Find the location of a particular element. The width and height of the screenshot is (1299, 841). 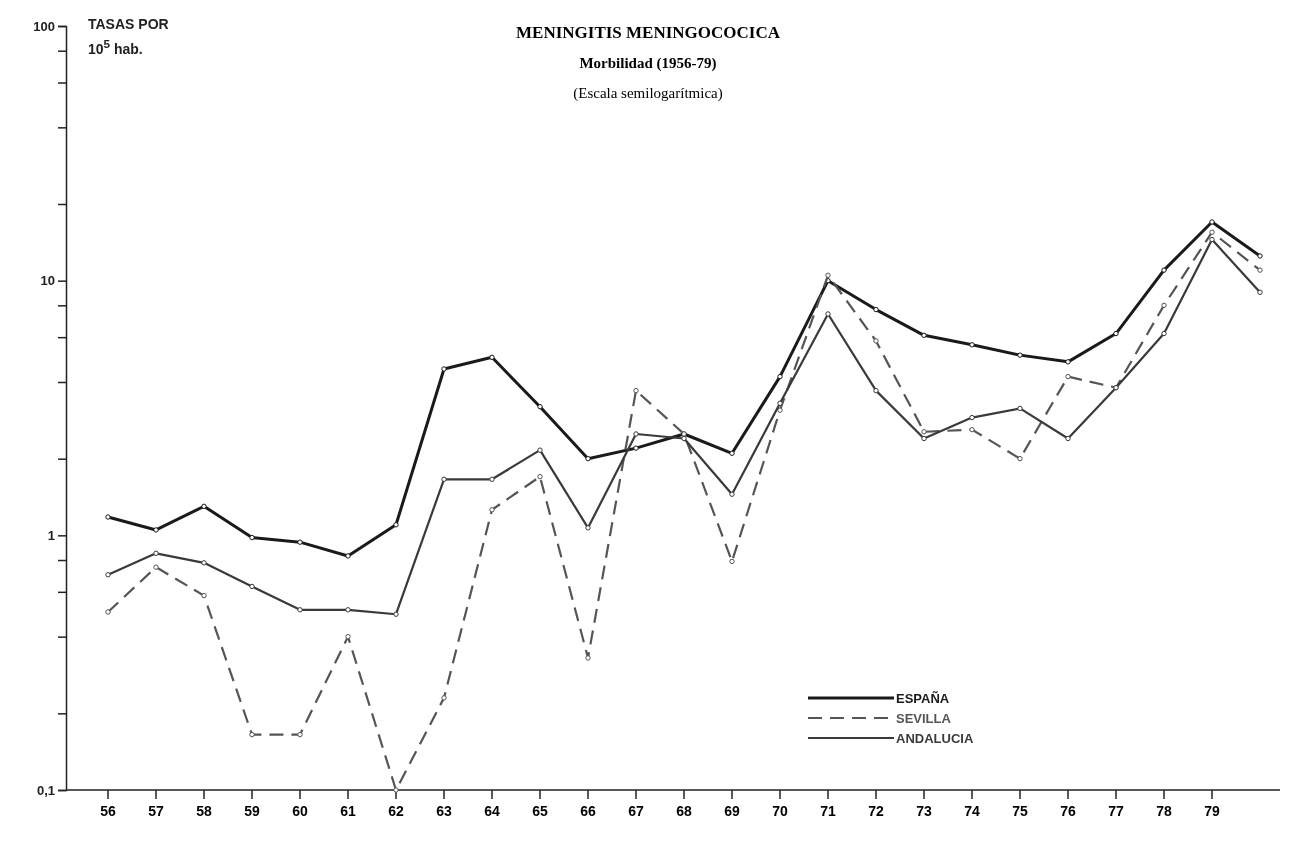

x-tick-label: 61 is located at coordinates (348, 811).